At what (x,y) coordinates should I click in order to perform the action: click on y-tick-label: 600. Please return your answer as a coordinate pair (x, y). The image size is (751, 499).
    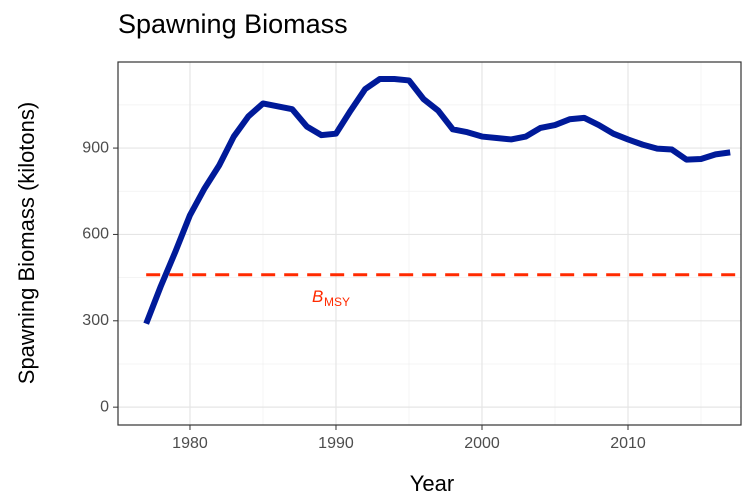
    Looking at the image, I should click on (95, 234).